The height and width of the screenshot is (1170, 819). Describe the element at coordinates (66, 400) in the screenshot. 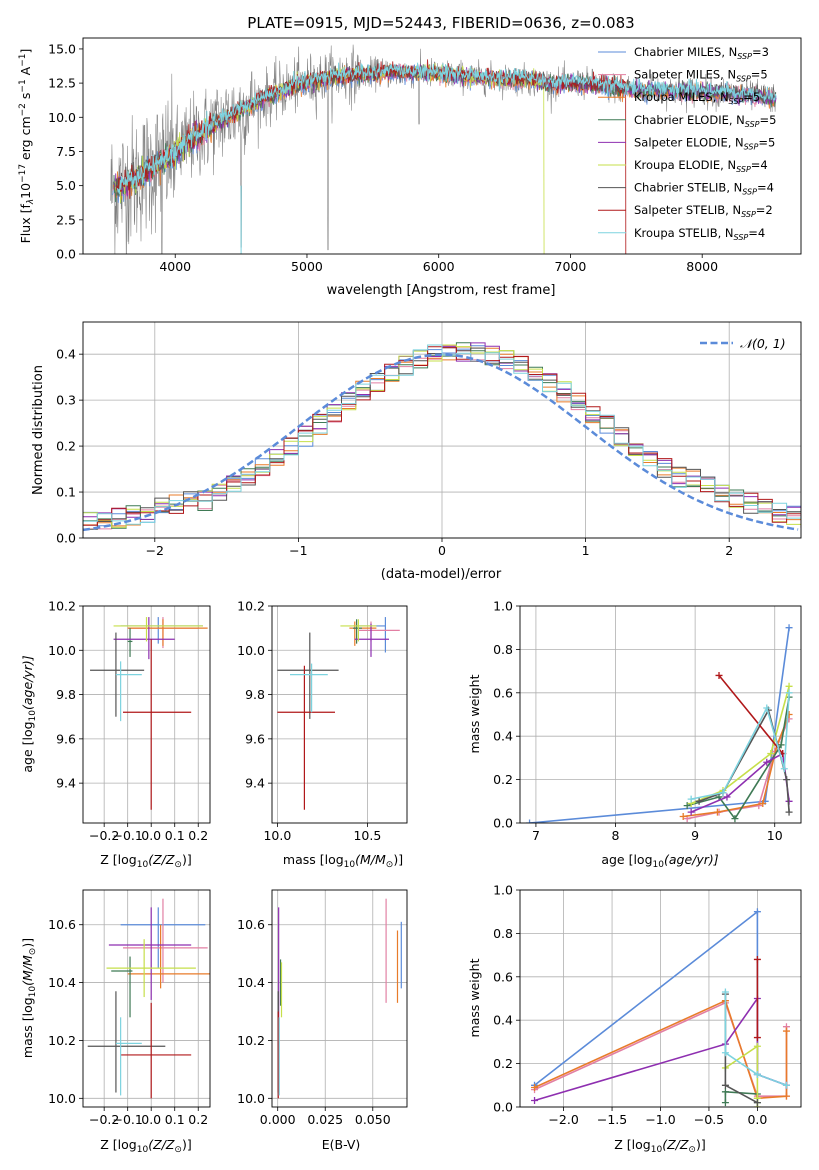

I see `y-tick-label: 0.3` at that location.